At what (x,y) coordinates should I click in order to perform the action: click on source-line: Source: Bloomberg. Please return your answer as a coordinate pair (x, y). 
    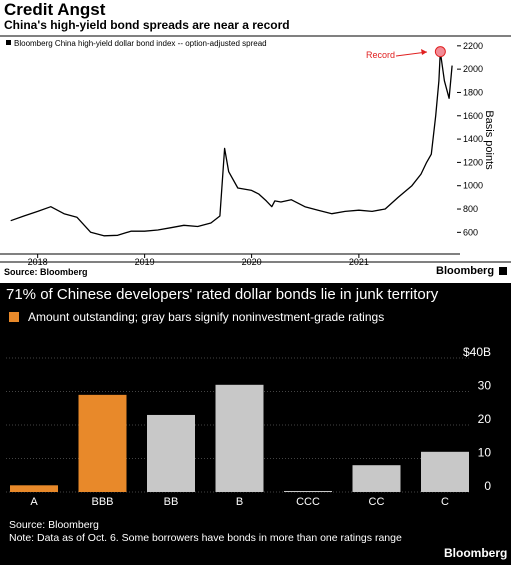
    Looking at the image, I should click on (54, 525).